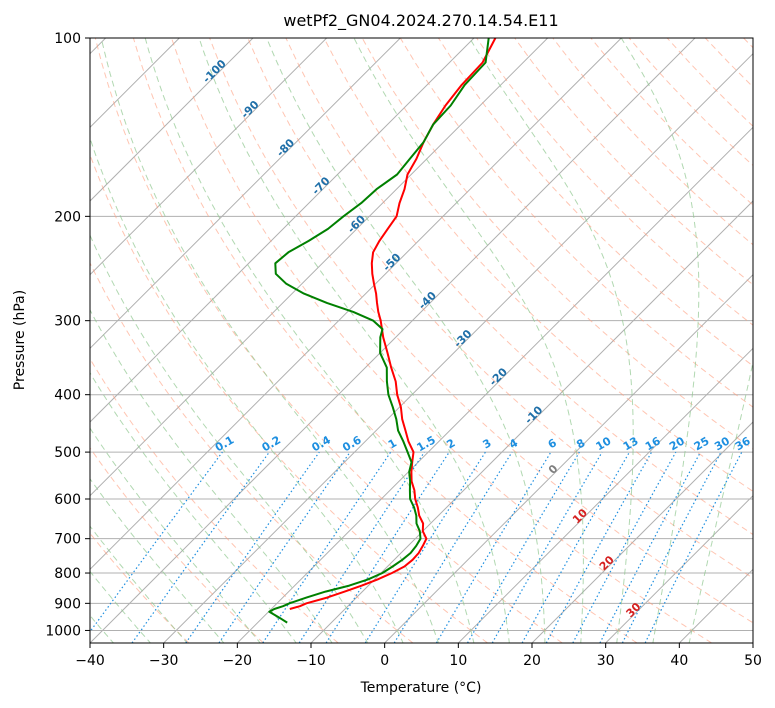 This screenshot has height=708, width=775. Describe the element at coordinates (67, 396) in the screenshot. I see `y-tick-label: 400` at that location.